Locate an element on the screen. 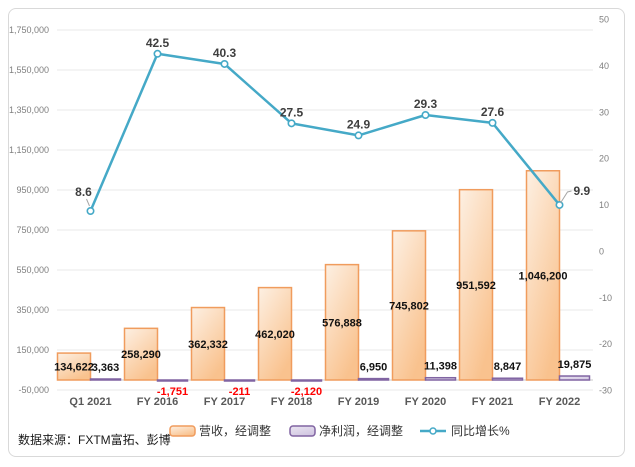 This screenshot has width=635, height=467. category-label: FY 2016 is located at coordinates (157, 402).